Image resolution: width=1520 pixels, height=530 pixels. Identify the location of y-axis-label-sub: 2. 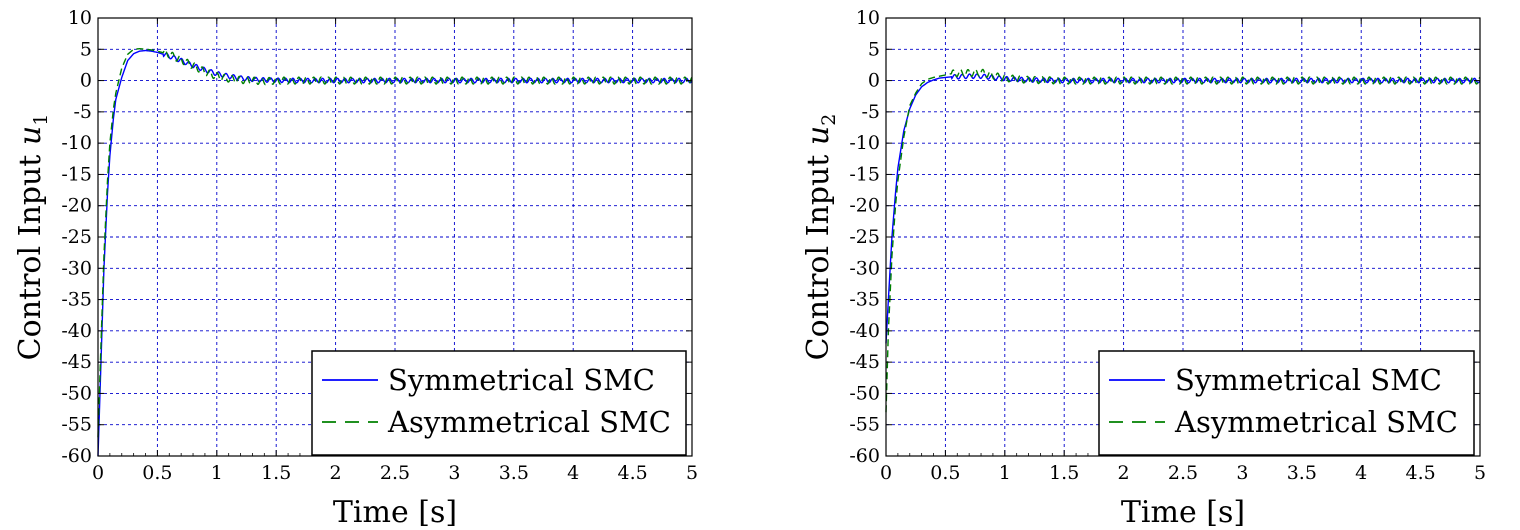
(829, 120).